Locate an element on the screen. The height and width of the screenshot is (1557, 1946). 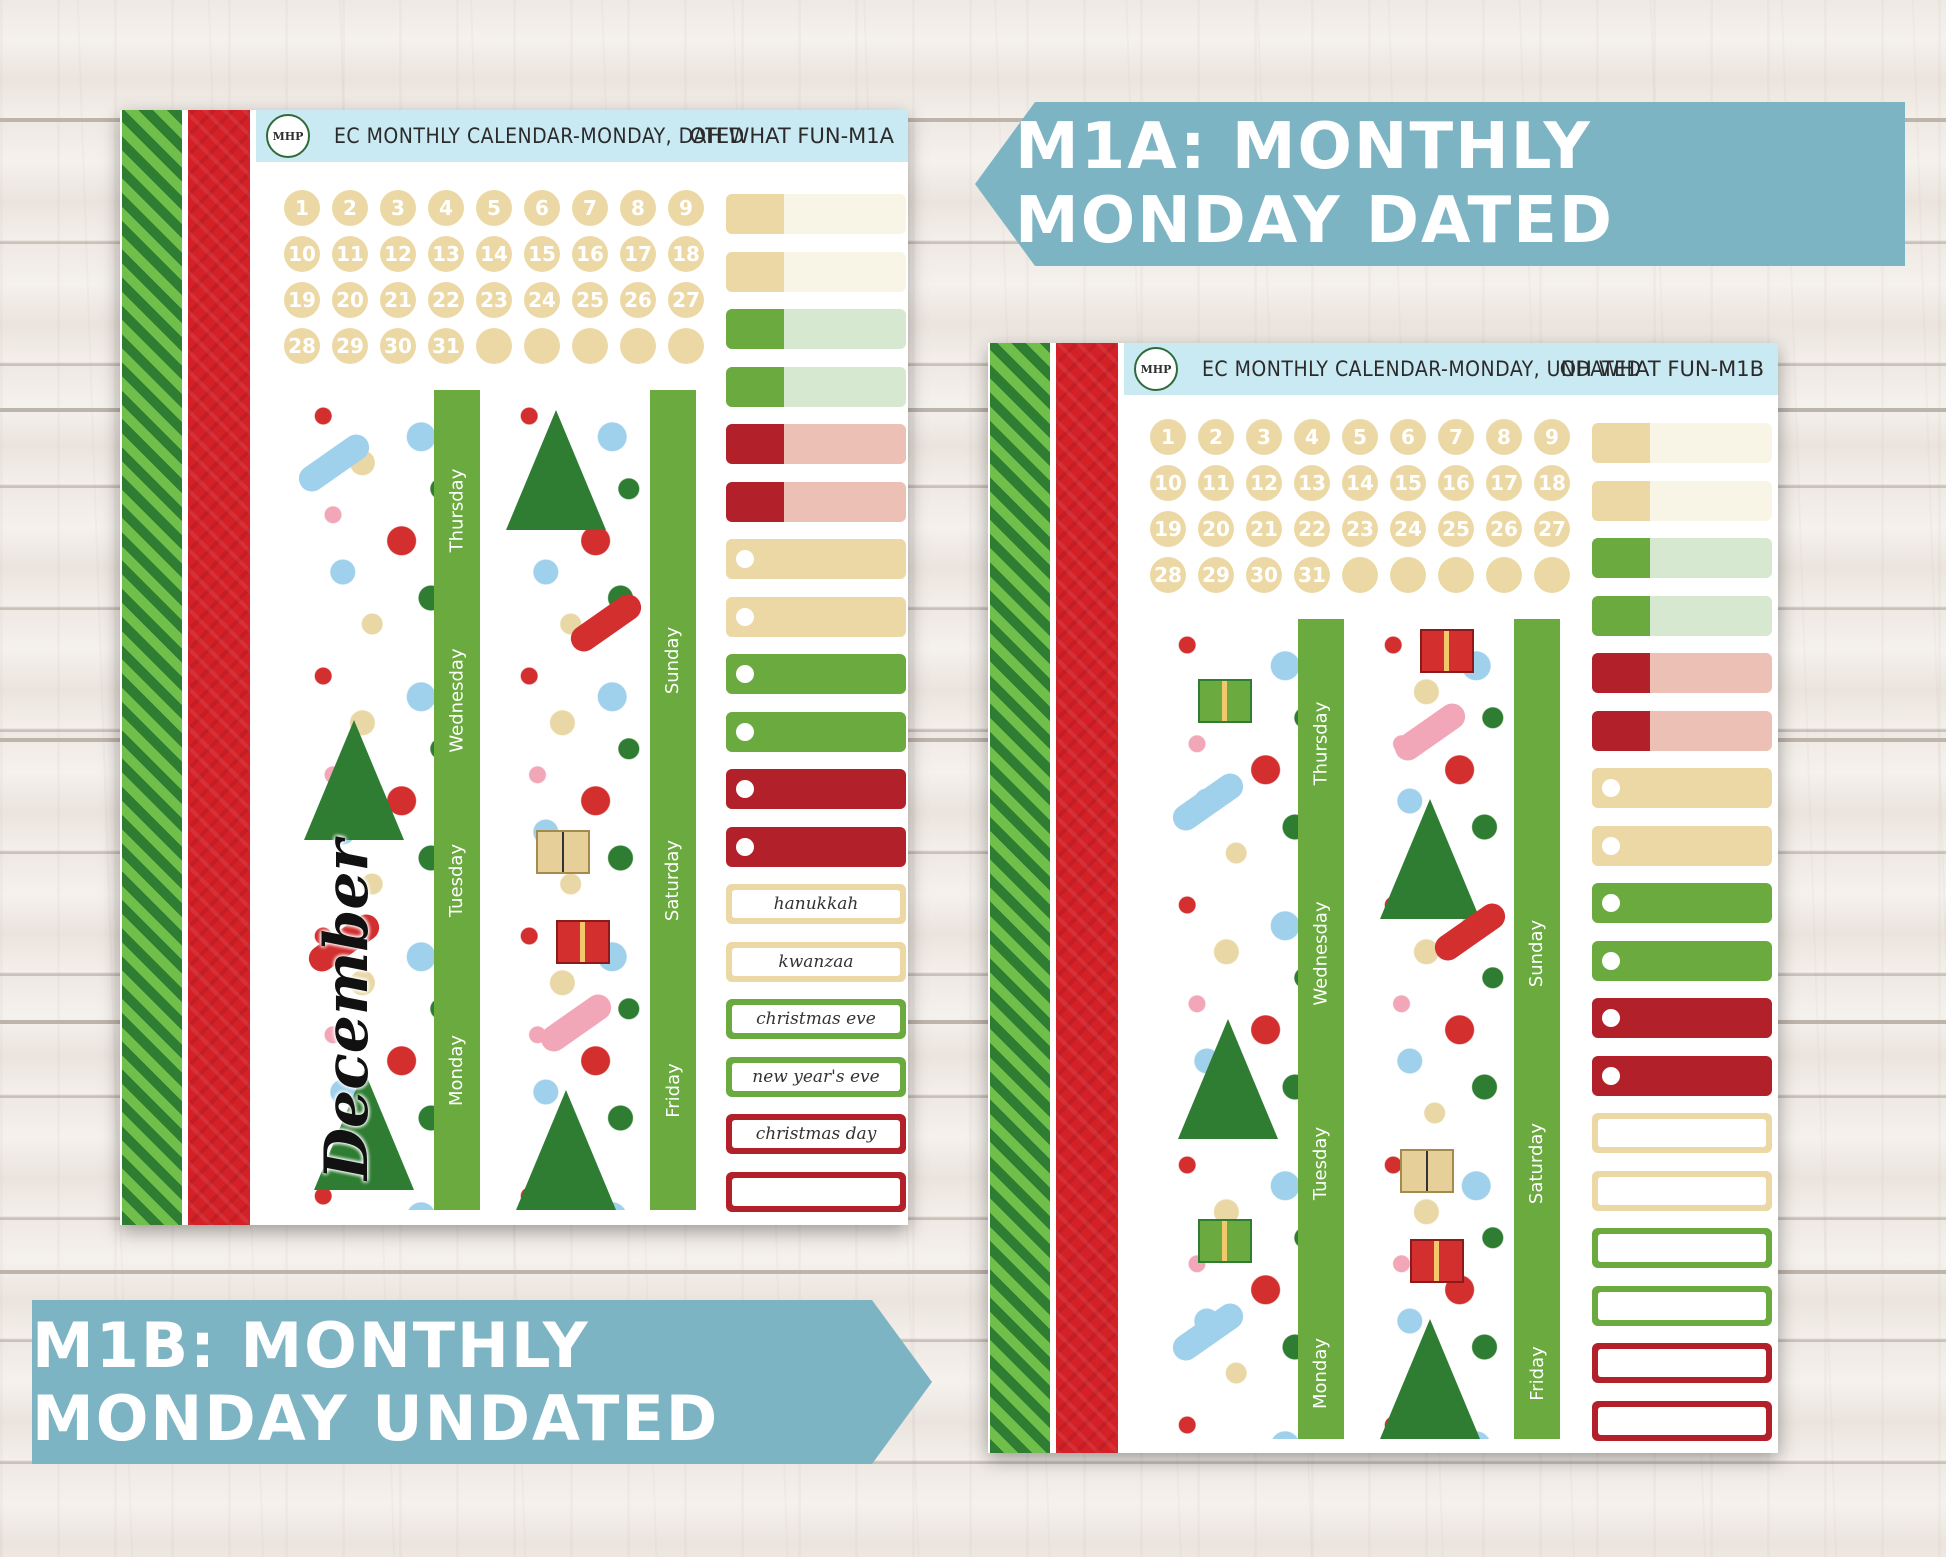
date-dot: 27 is located at coordinates (1552, 529).